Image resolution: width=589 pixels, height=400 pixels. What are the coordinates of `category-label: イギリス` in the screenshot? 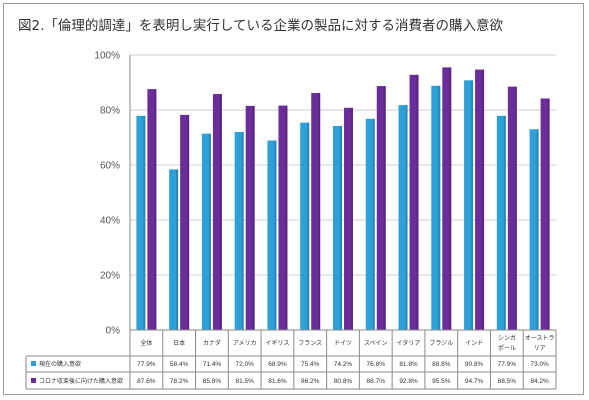 It's located at (277, 343).